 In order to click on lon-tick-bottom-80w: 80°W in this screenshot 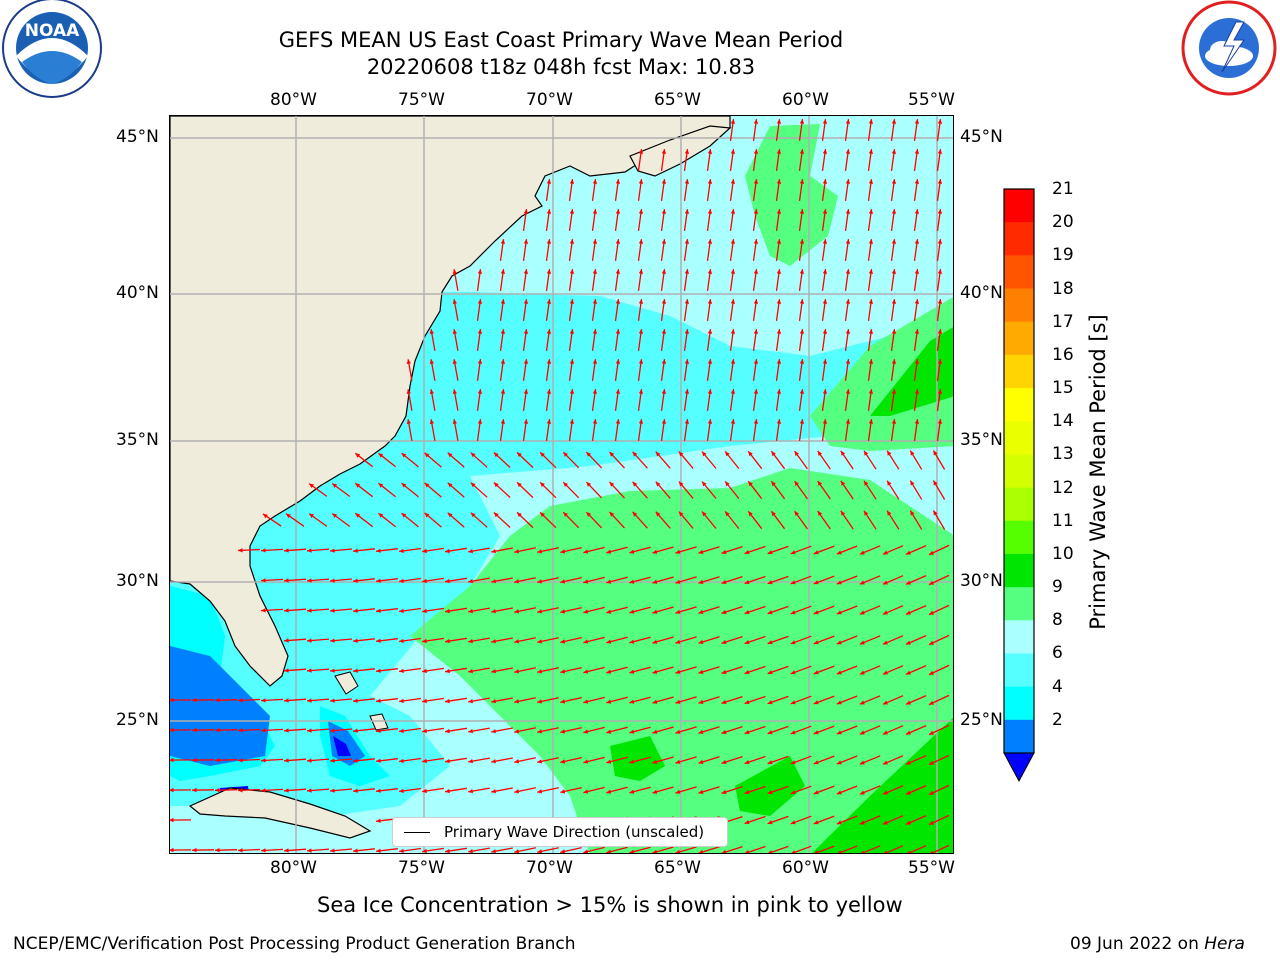, I will do `click(293, 868)`.